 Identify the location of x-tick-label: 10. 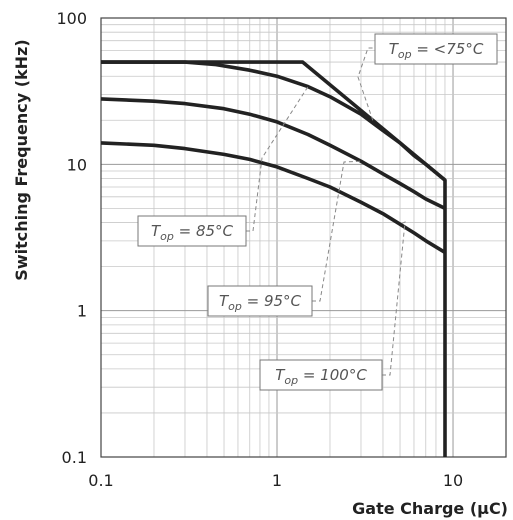
(453, 480).